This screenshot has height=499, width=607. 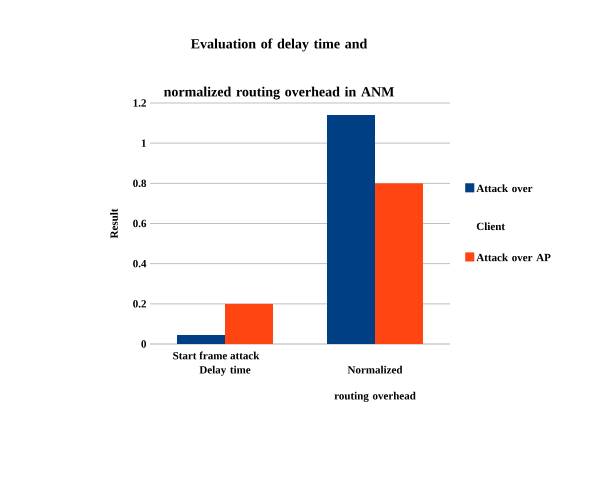 What do you see at coordinates (216, 356) in the screenshot?
I see `x-axis-title: Start frame attack` at bounding box center [216, 356].